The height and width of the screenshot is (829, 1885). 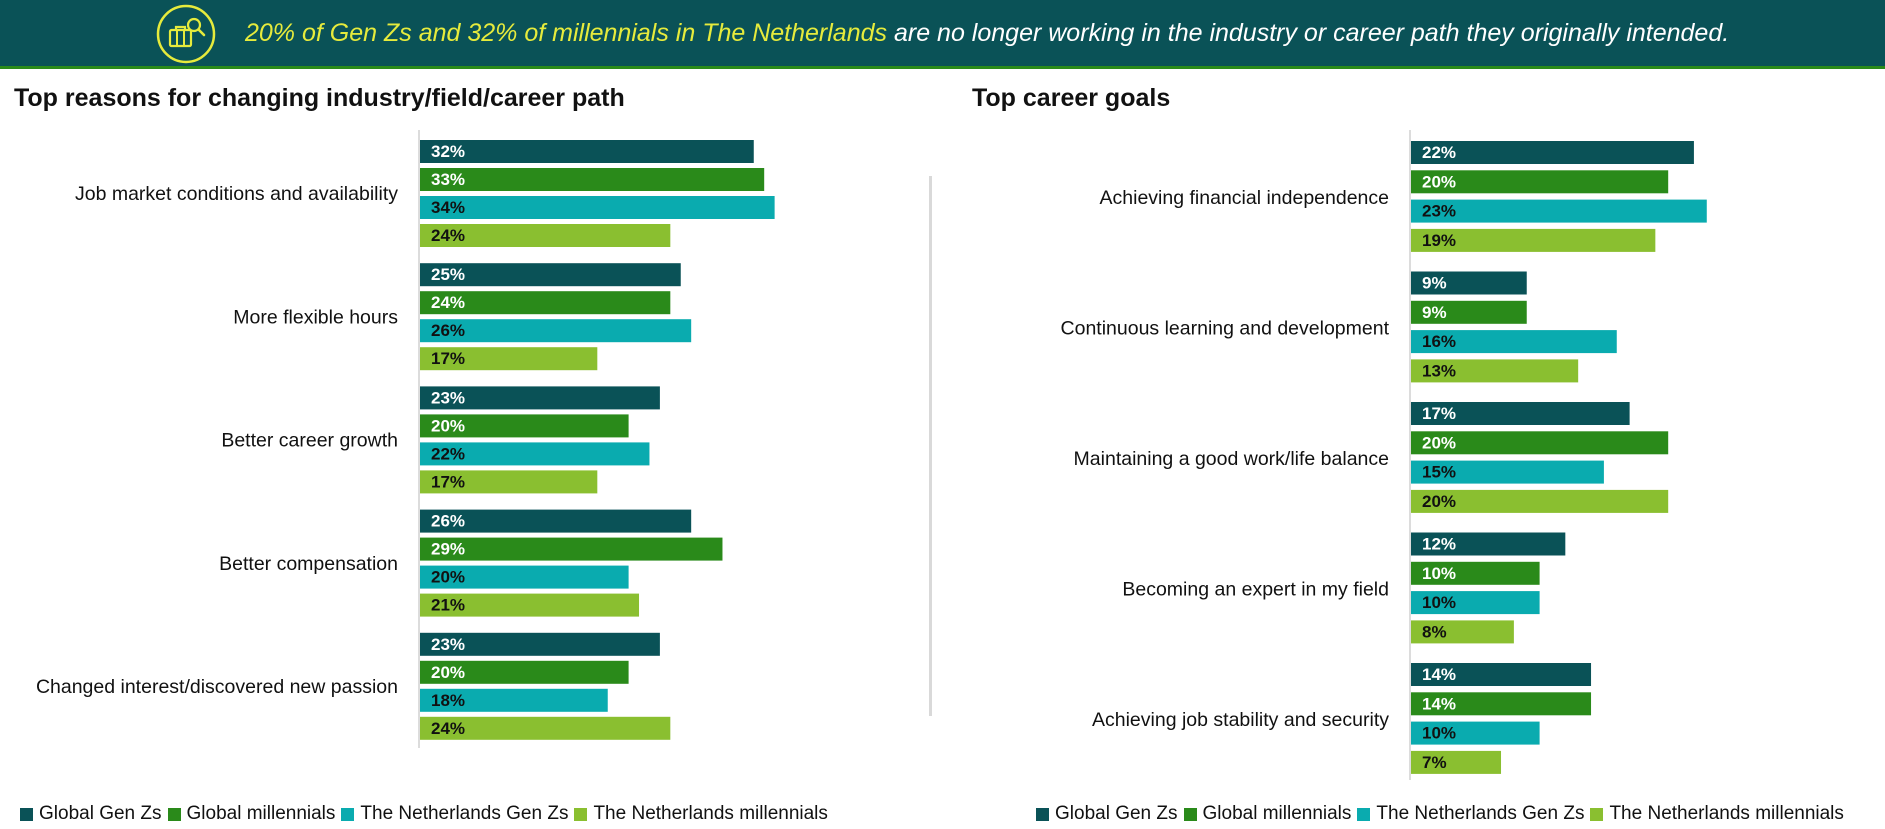 I want to click on bar-the-netherlands-gen-zs-maintaining-a-good-work-life-balance, so click(x=1507, y=472).